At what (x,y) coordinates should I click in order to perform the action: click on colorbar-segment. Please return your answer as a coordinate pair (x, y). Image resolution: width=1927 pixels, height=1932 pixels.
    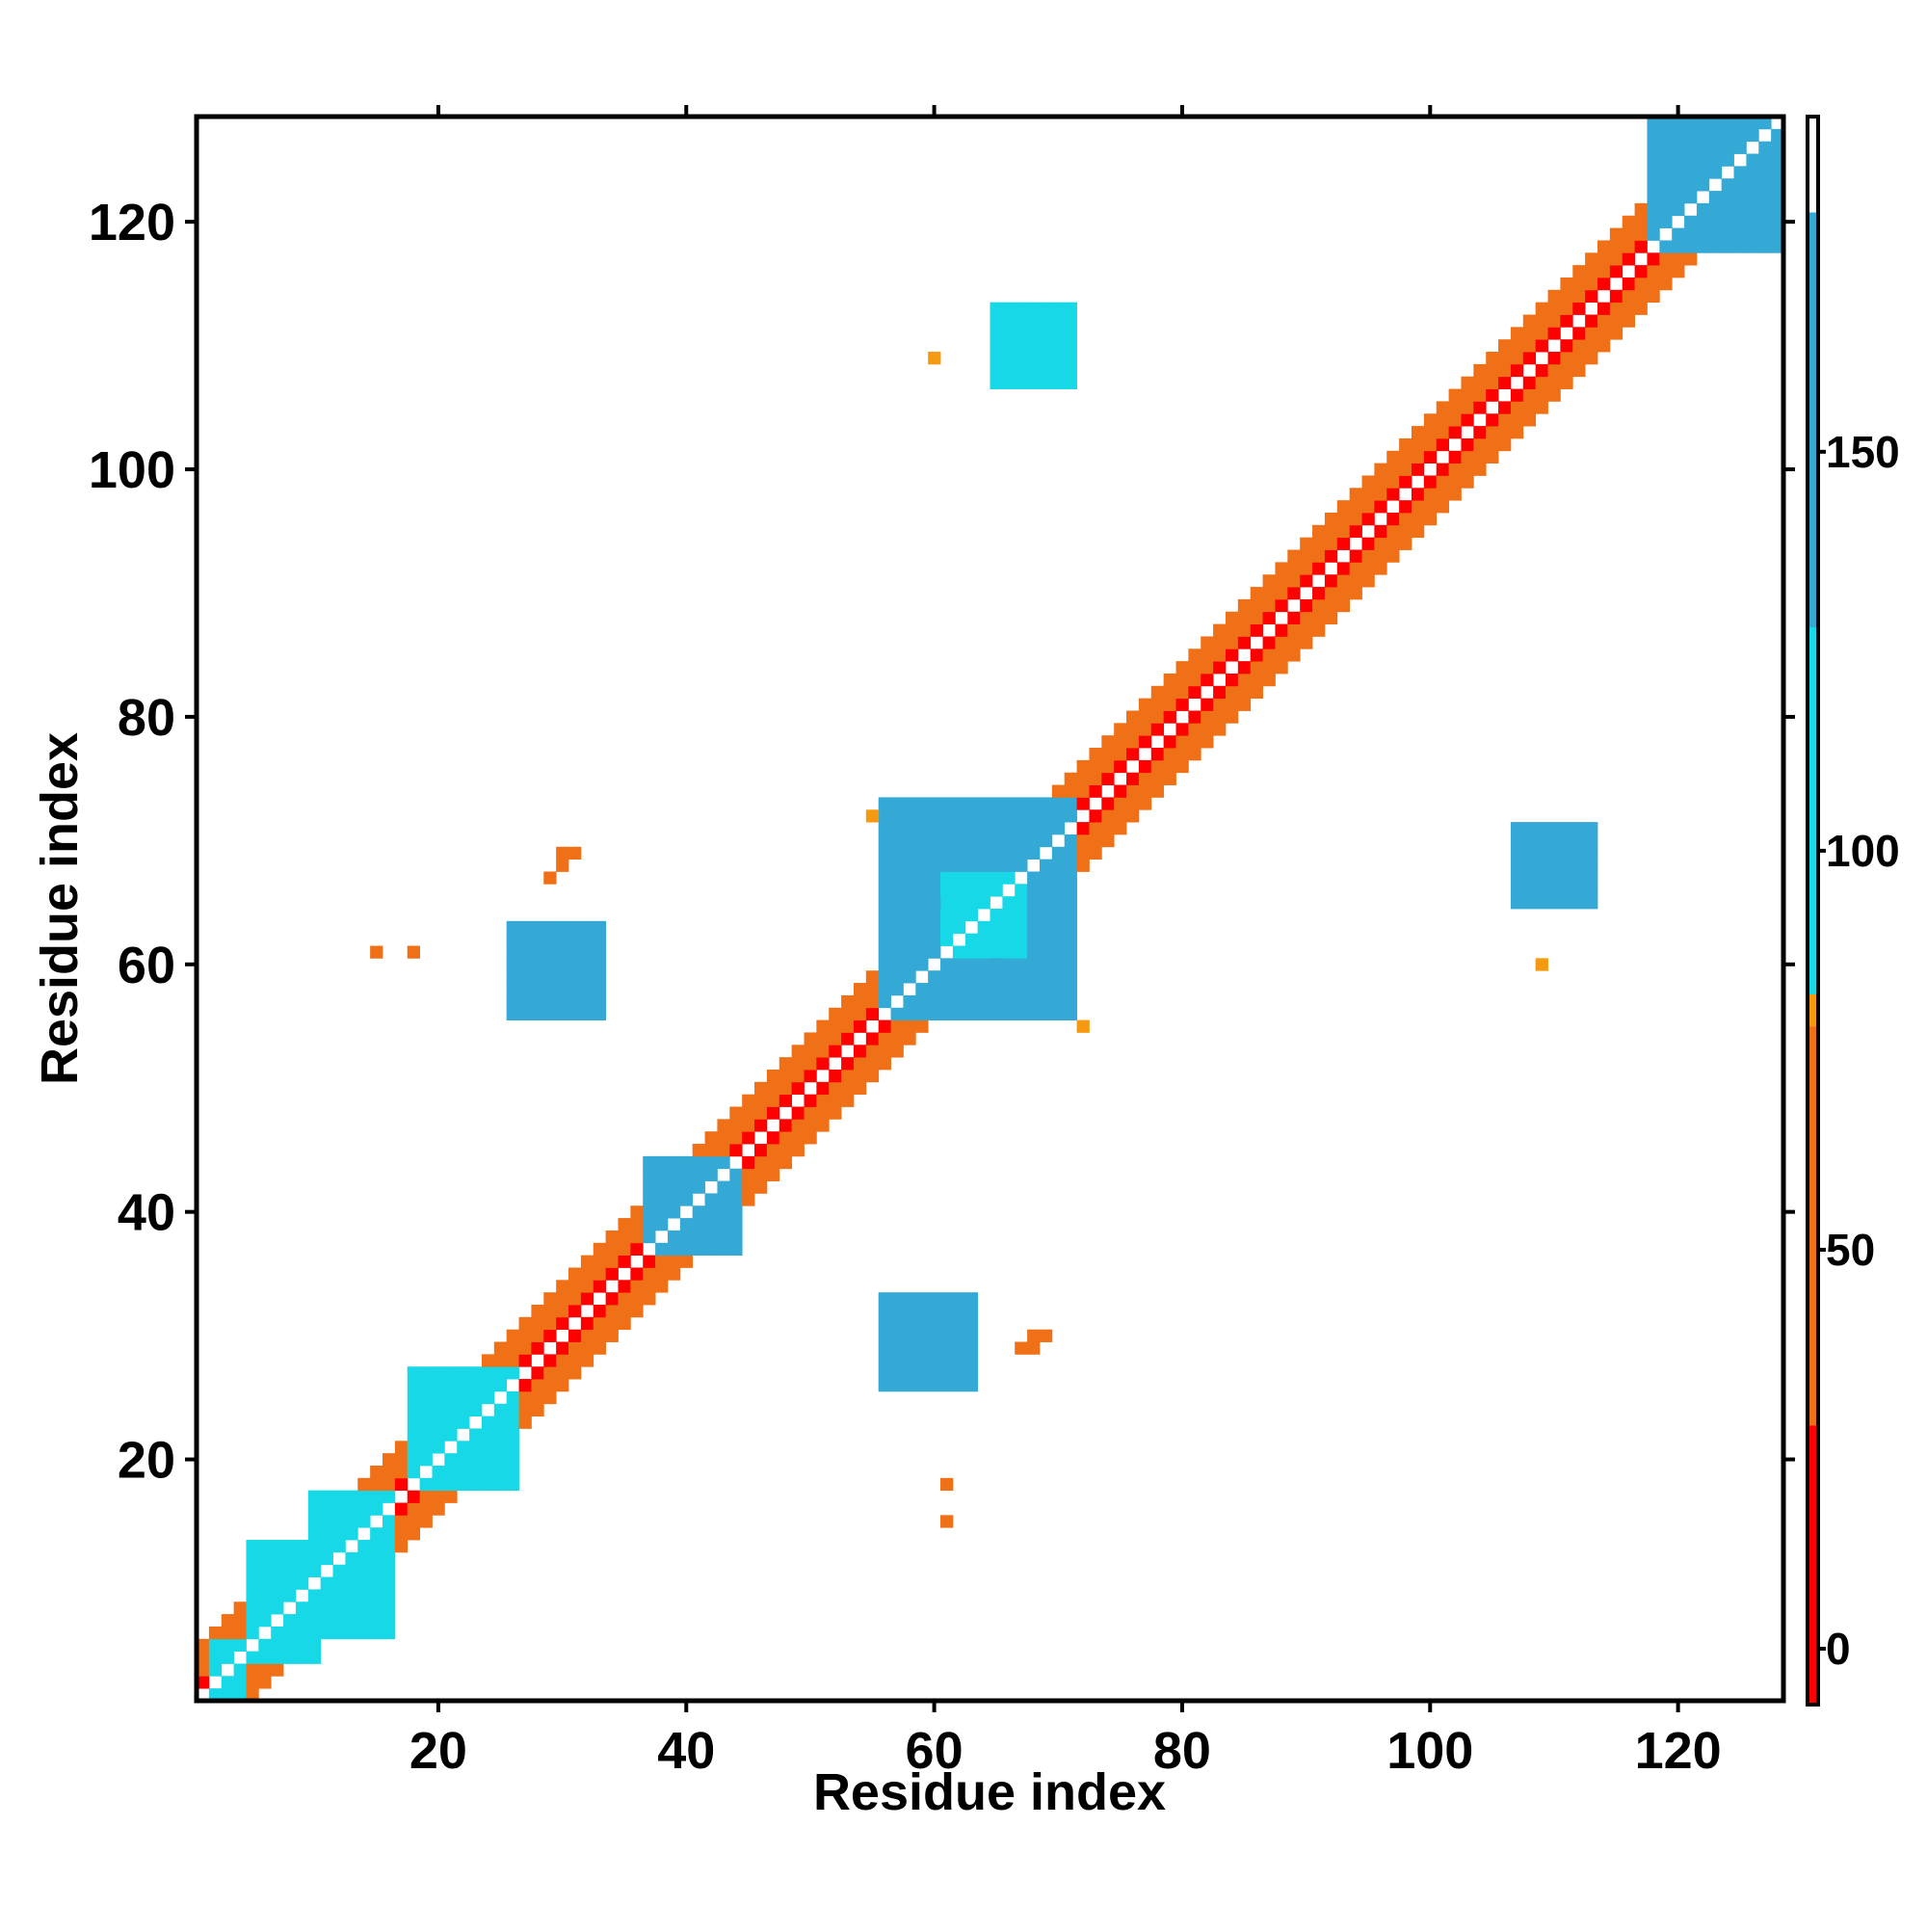
    Looking at the image, I should click on (1813, 420).